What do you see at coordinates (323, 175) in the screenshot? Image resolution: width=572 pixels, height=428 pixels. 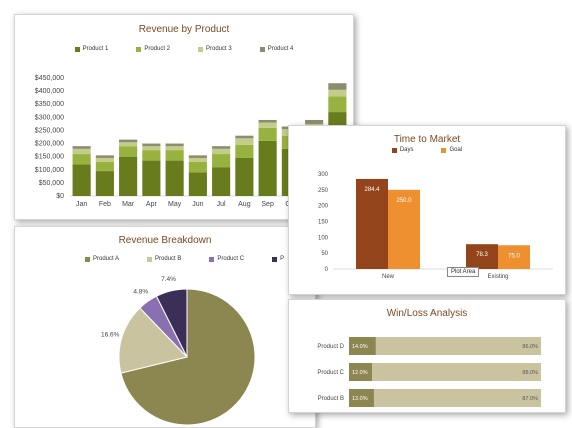 I see `y-tick-label: 300` at bounding box center [323, 175].